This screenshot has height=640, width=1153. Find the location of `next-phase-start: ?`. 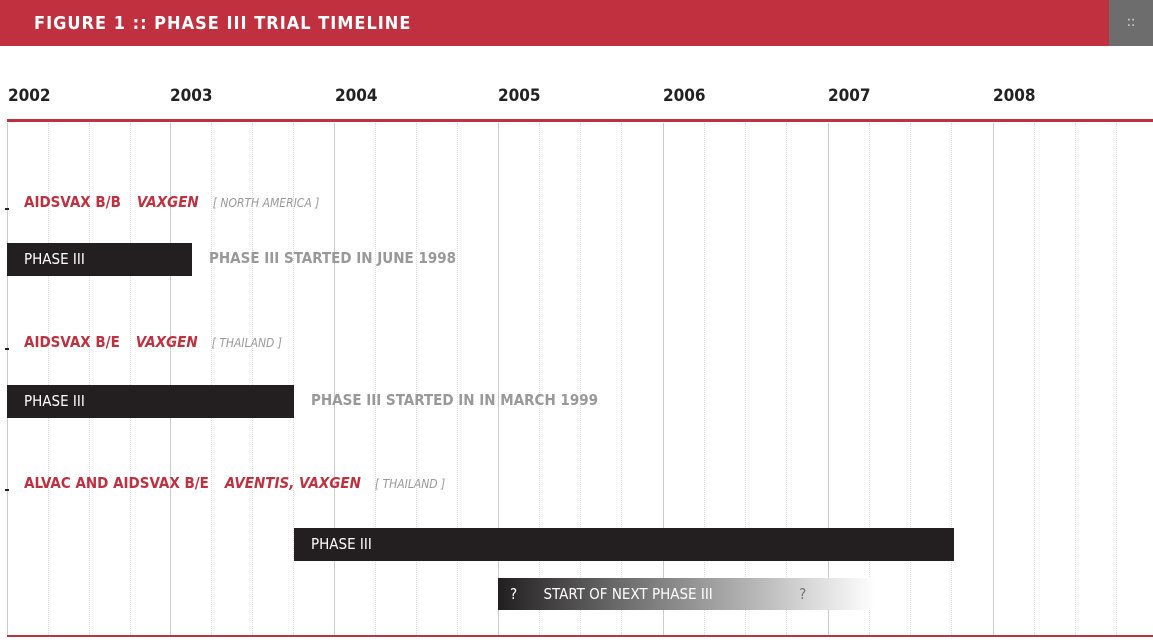

next-phase-start: ? is located at coordinates (514, 594).